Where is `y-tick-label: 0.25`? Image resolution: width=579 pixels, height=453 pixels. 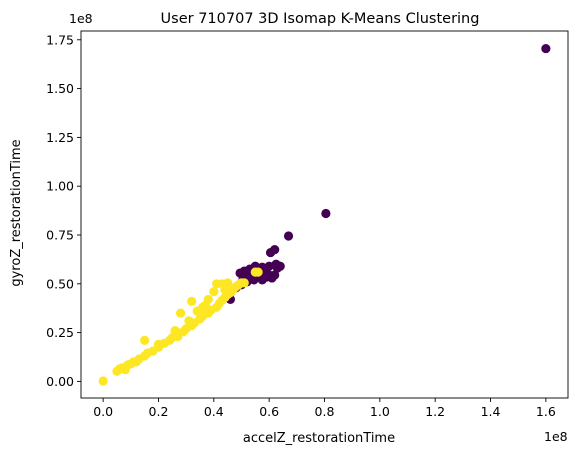 y-tick-label: 0.25 is located at coordinates (60, 332).